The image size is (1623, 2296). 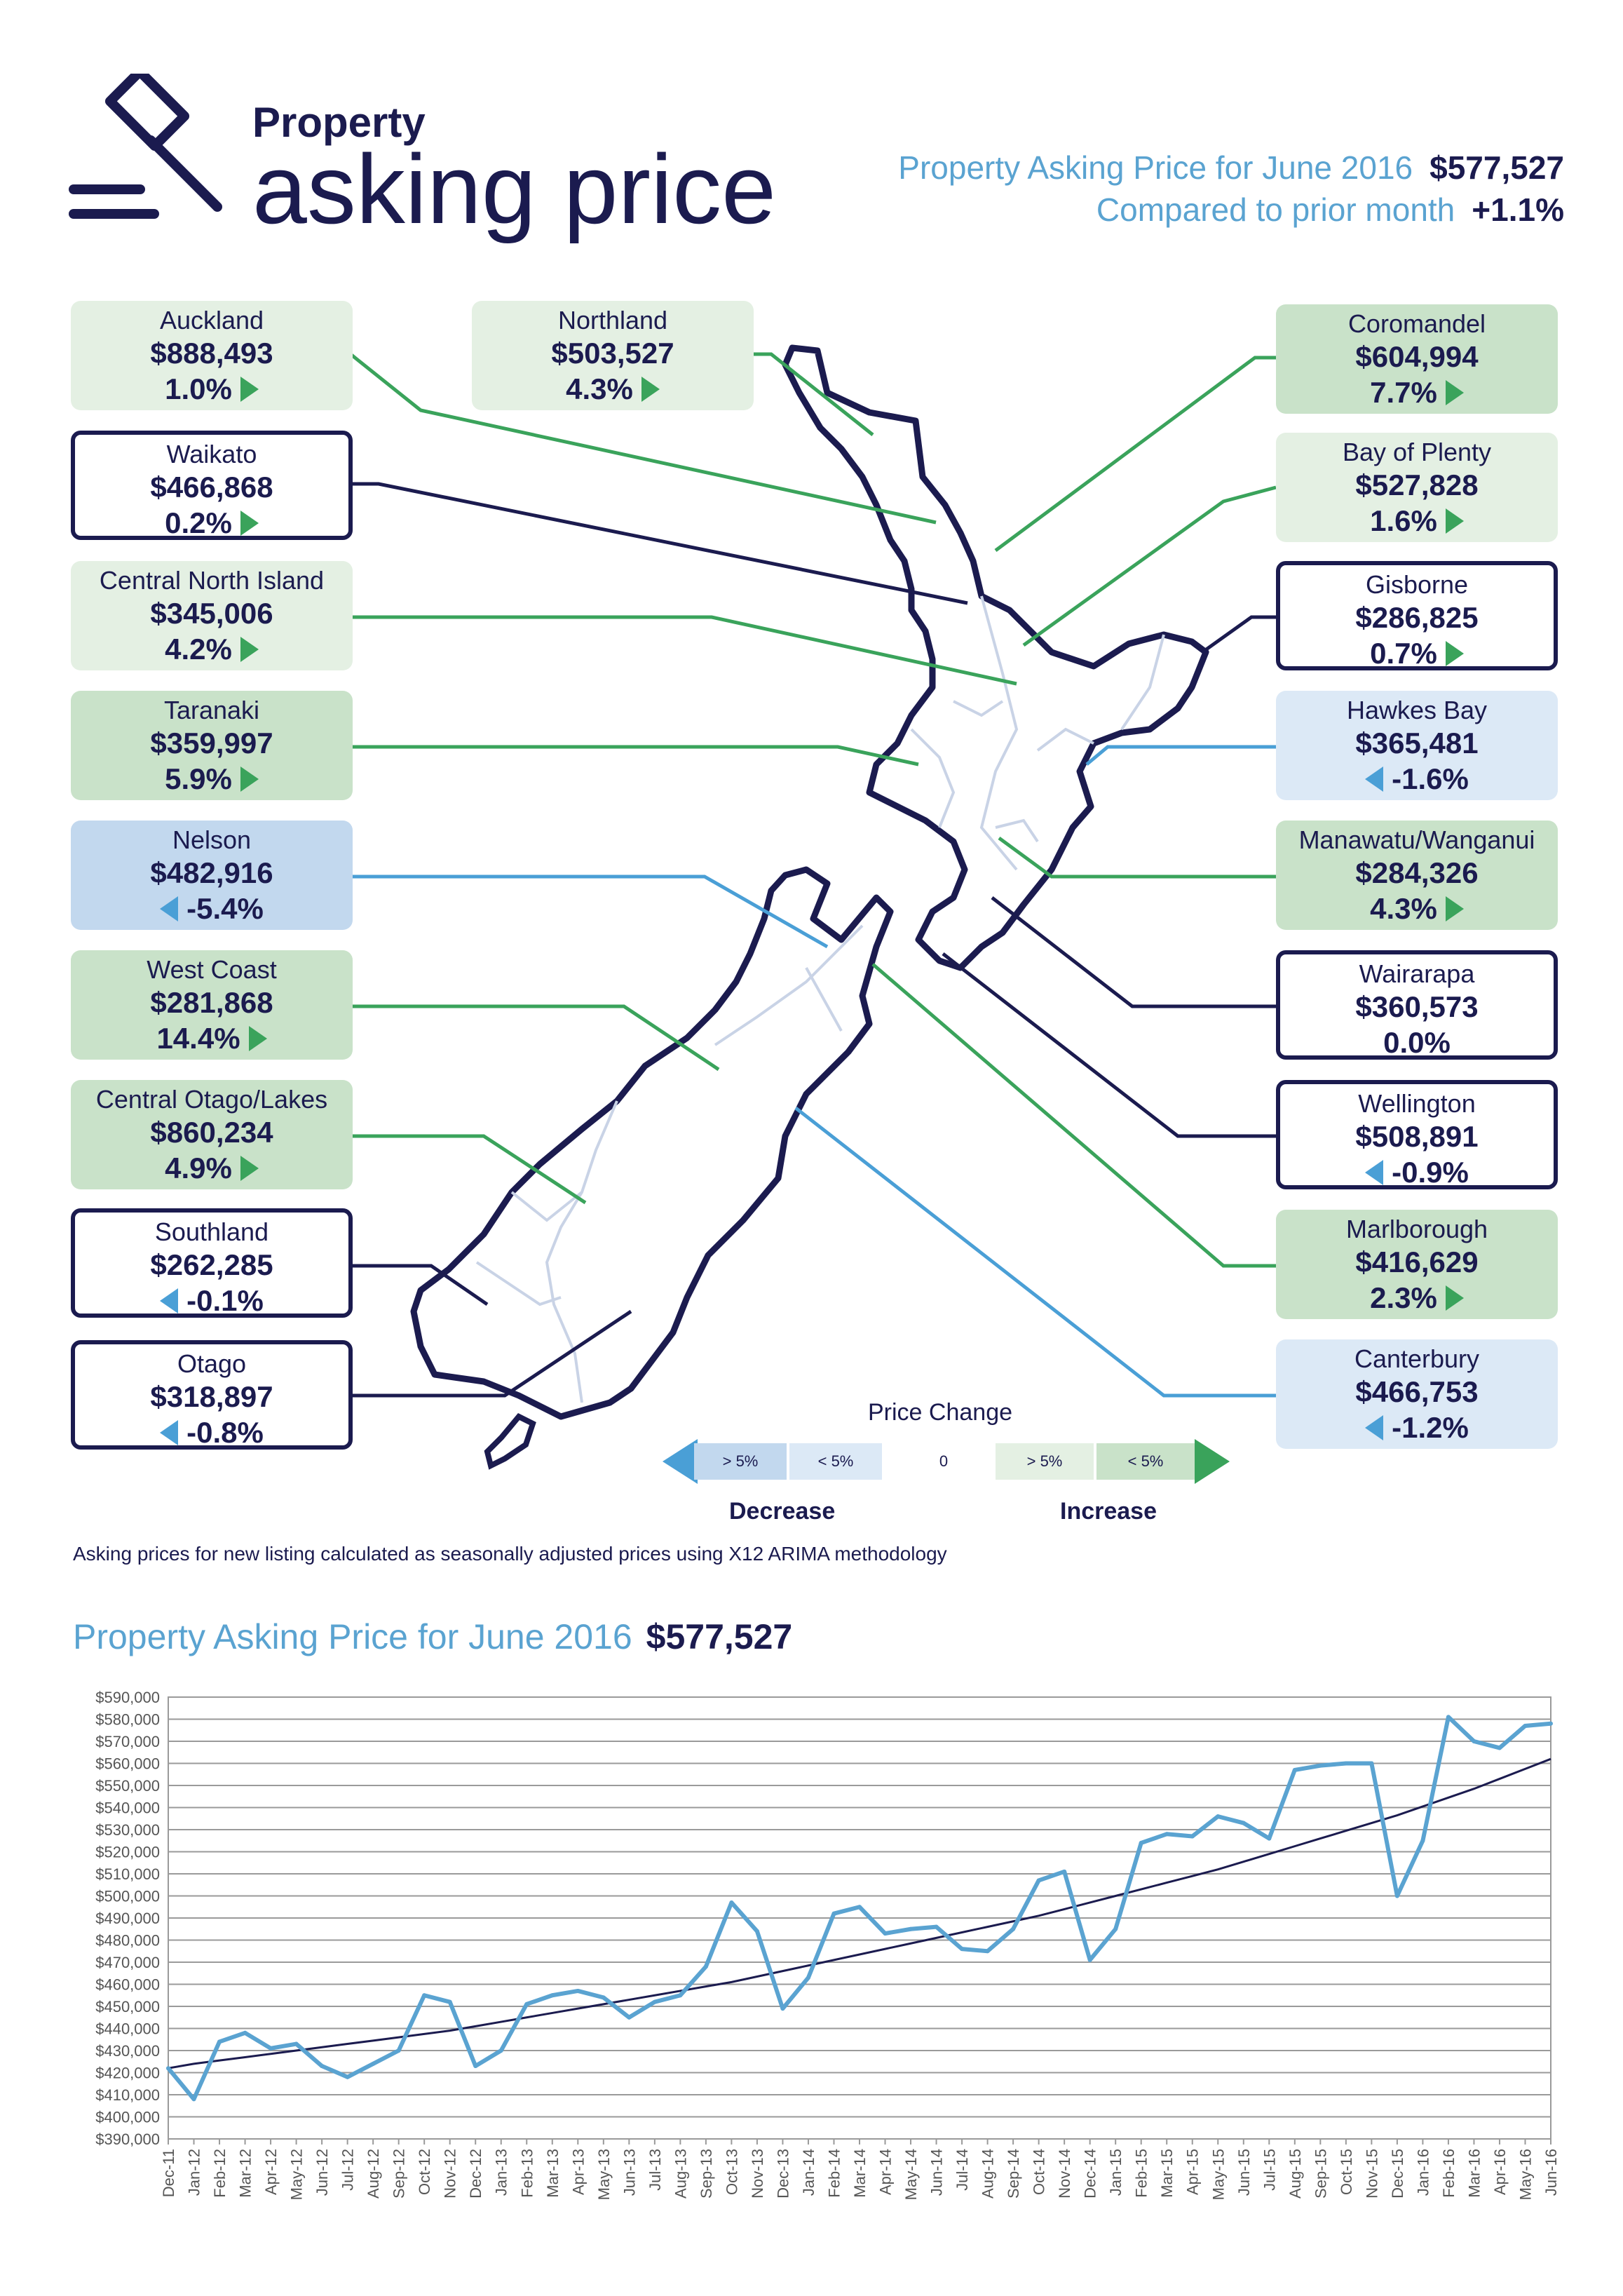 What do you see at coordinates (469, 1170) in the screenshot?
I see `leader-central-otago` at bounding box center [469, 1170].